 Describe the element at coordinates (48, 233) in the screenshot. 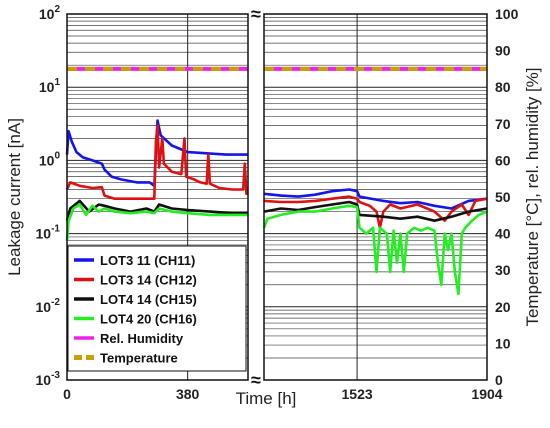

I see `y-left-tick-label: 10⁻¹` at that location.